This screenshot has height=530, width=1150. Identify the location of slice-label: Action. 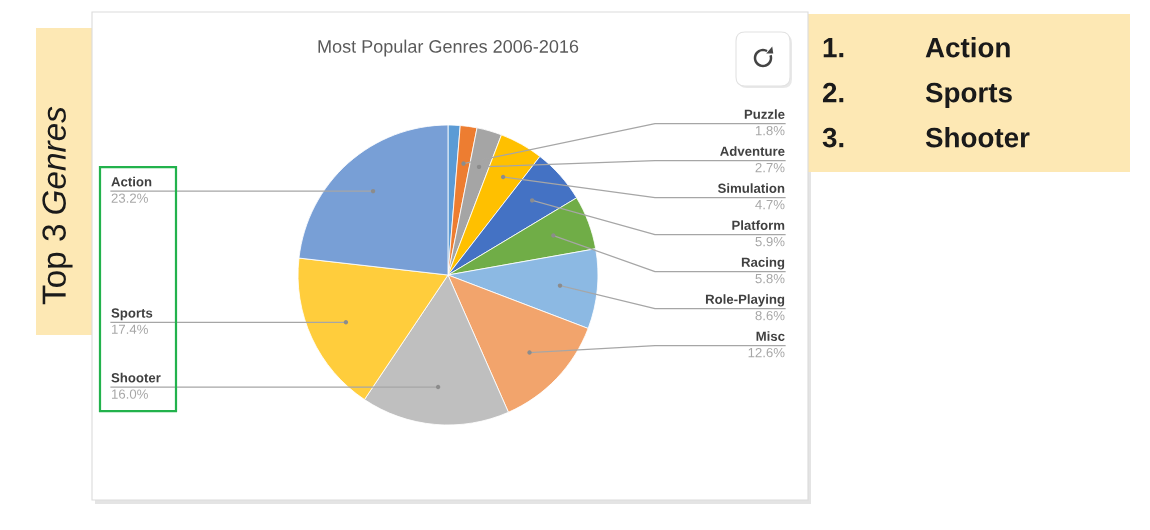
(131, 181).